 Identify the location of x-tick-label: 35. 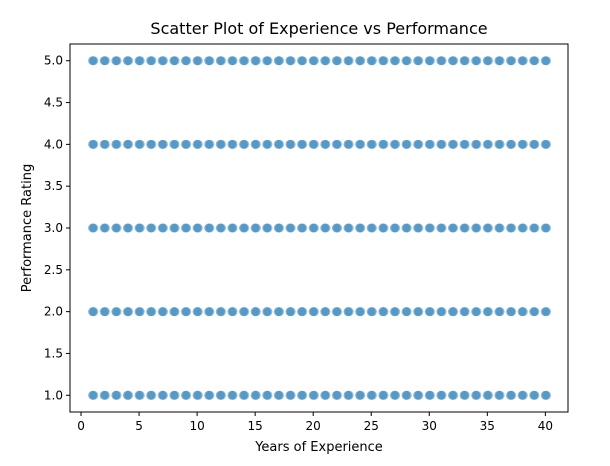
(487, 426).